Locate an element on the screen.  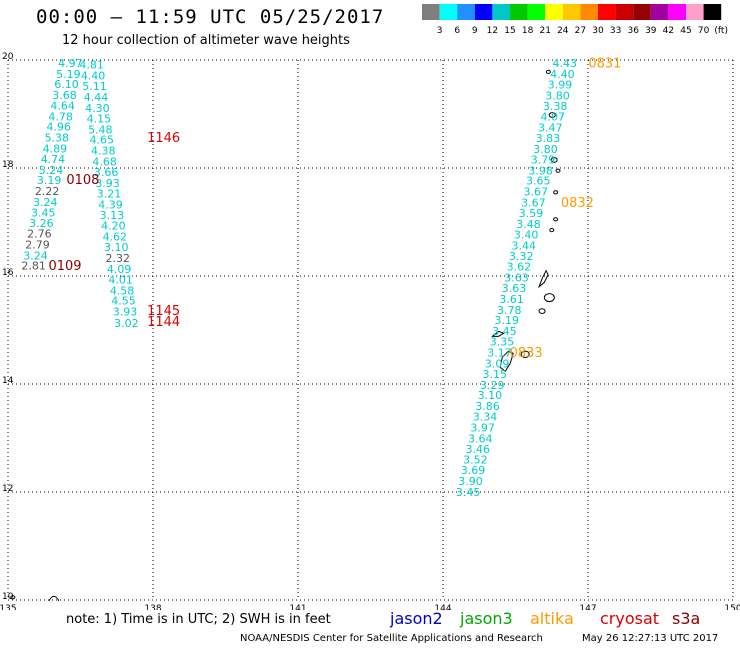
page-title: 00:00 – 11:59 UTC 05/25/2017 is located at coordinates (210, 17).